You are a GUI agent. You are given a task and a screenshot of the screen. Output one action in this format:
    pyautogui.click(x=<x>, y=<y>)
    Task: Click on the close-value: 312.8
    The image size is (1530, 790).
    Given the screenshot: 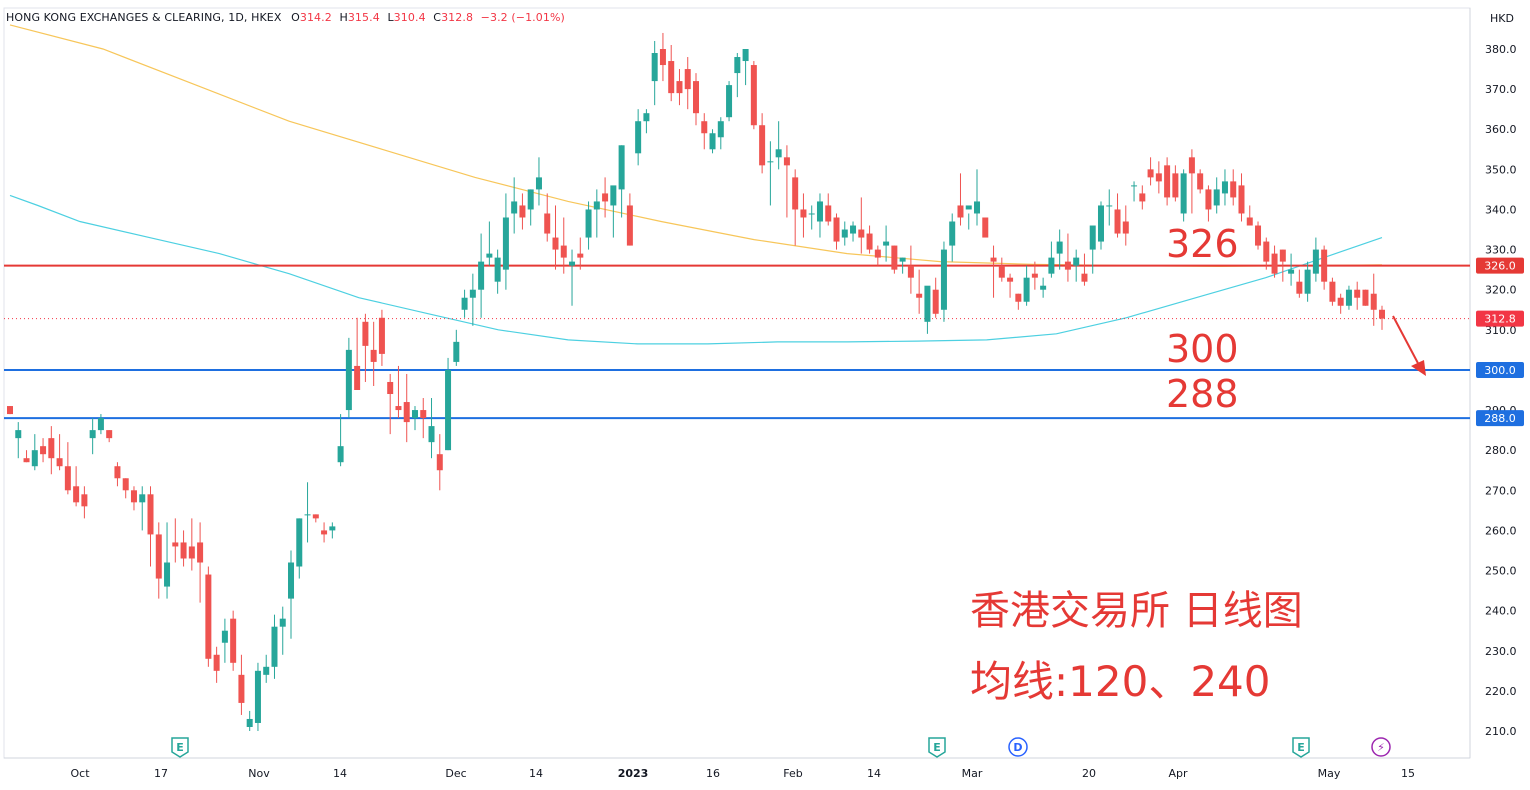 What is the action you would take?
    pyautogui.click(x=457, y=17)
    